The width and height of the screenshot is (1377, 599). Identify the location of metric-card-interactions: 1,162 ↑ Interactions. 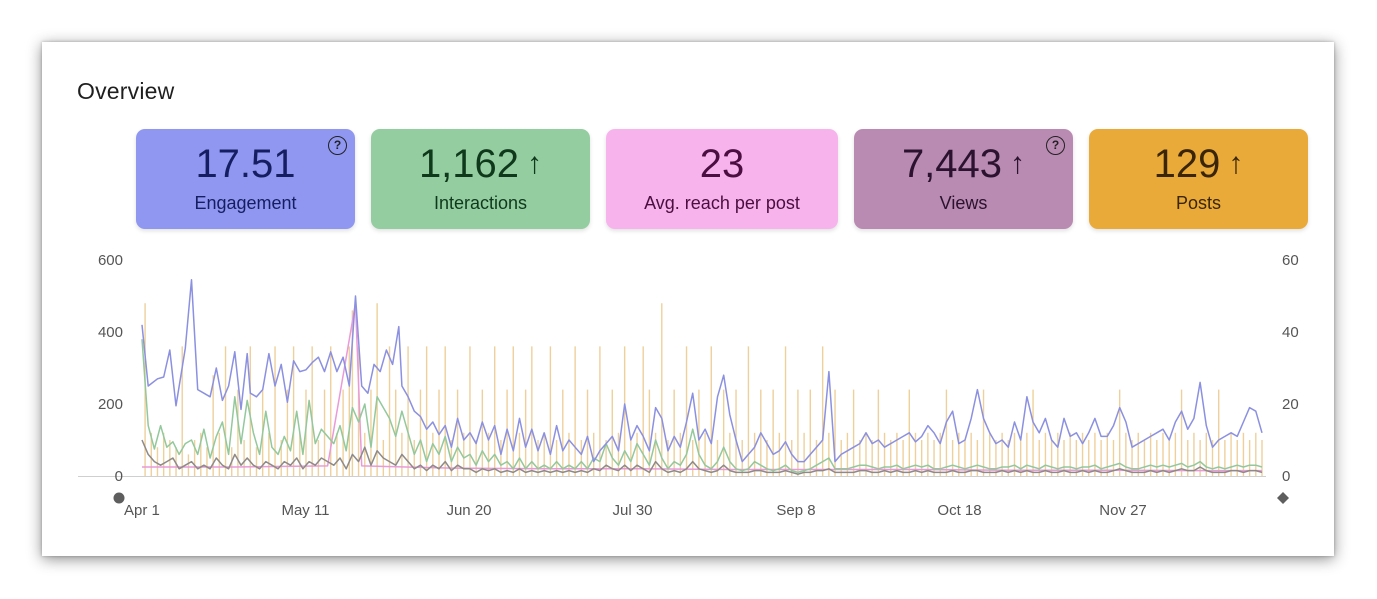
(480, 179).